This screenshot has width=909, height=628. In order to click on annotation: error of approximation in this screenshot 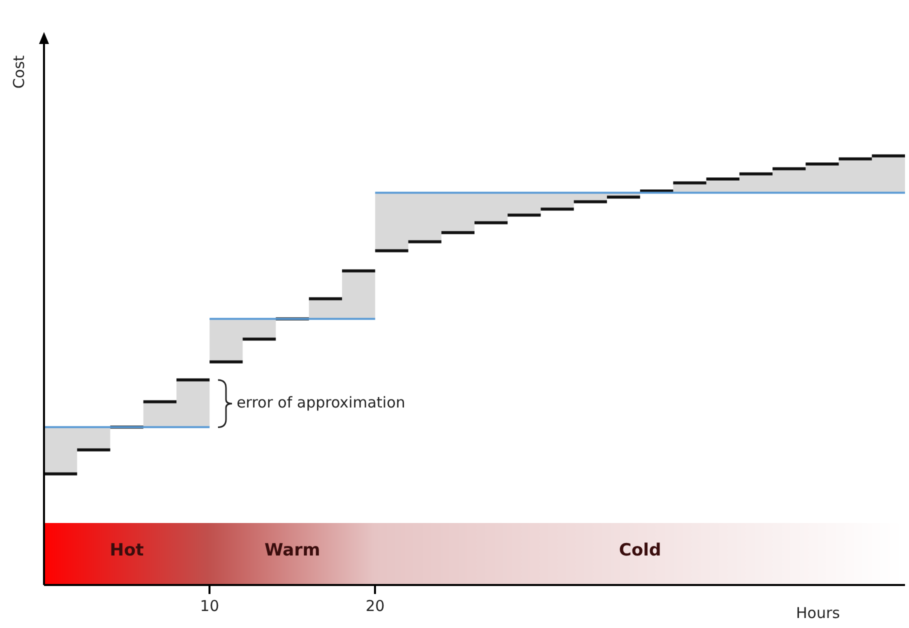, I will do `click(321, 402)`.